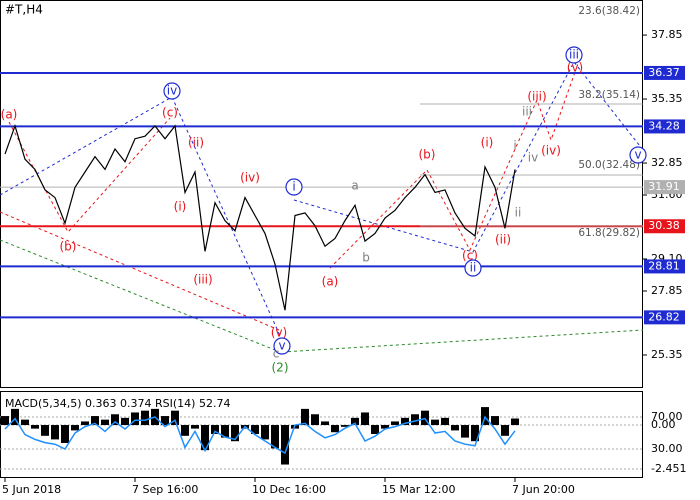 This screenshot has height=500, width=700. Describe the element at coordinates (366, 258) in the screenshot. I see `wave-label: b` at that location.